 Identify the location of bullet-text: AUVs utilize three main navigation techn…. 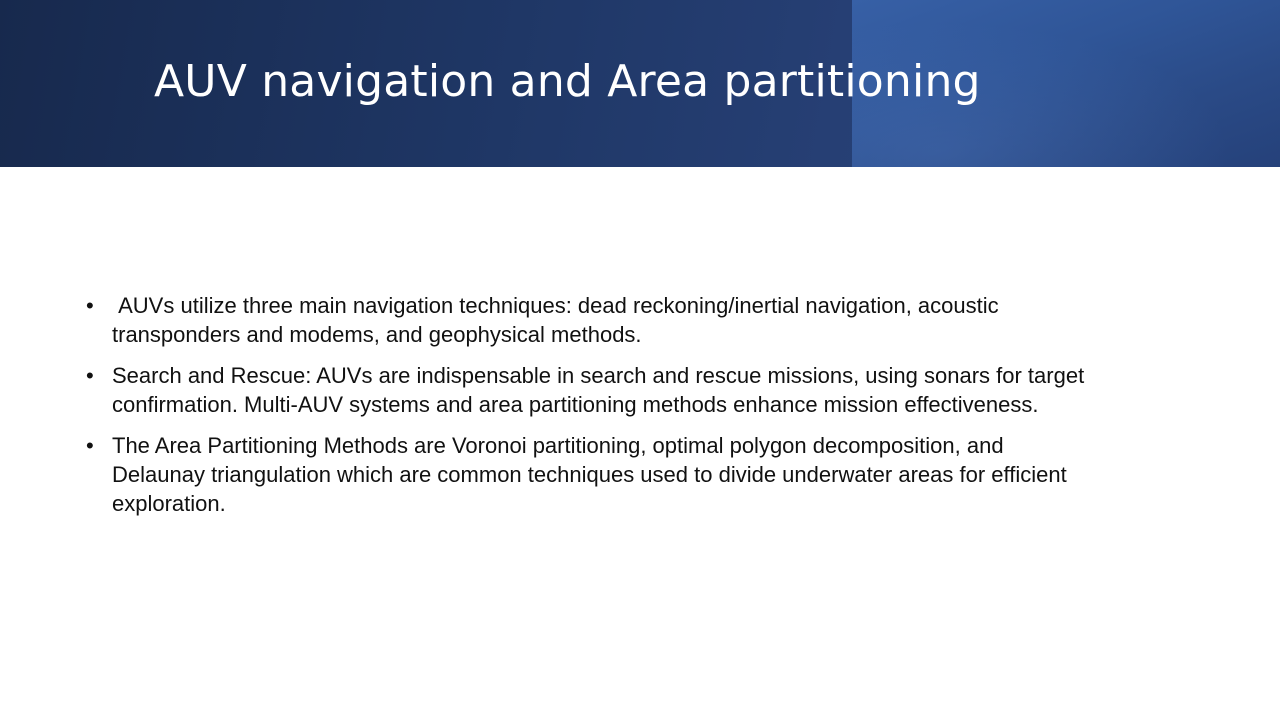
(558, 320).